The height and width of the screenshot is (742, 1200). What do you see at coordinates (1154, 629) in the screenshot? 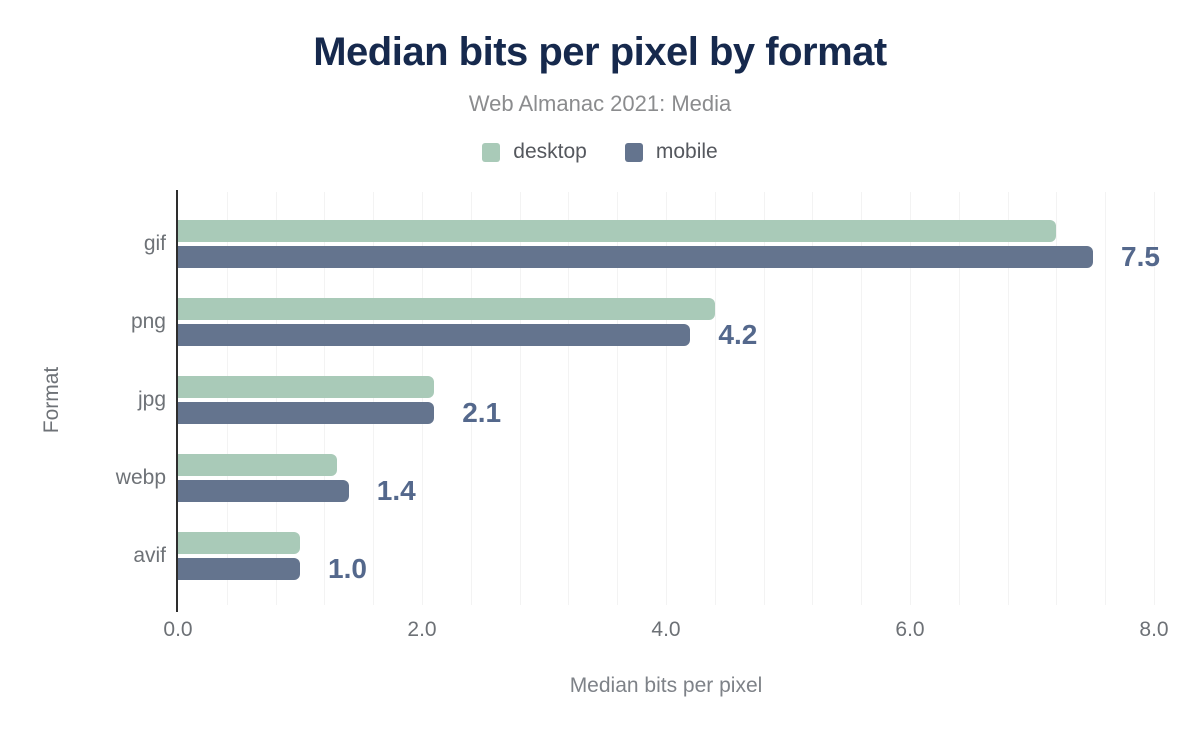
I see `x-tick-8.0: 8.0` at bounding box center [1154, 629].